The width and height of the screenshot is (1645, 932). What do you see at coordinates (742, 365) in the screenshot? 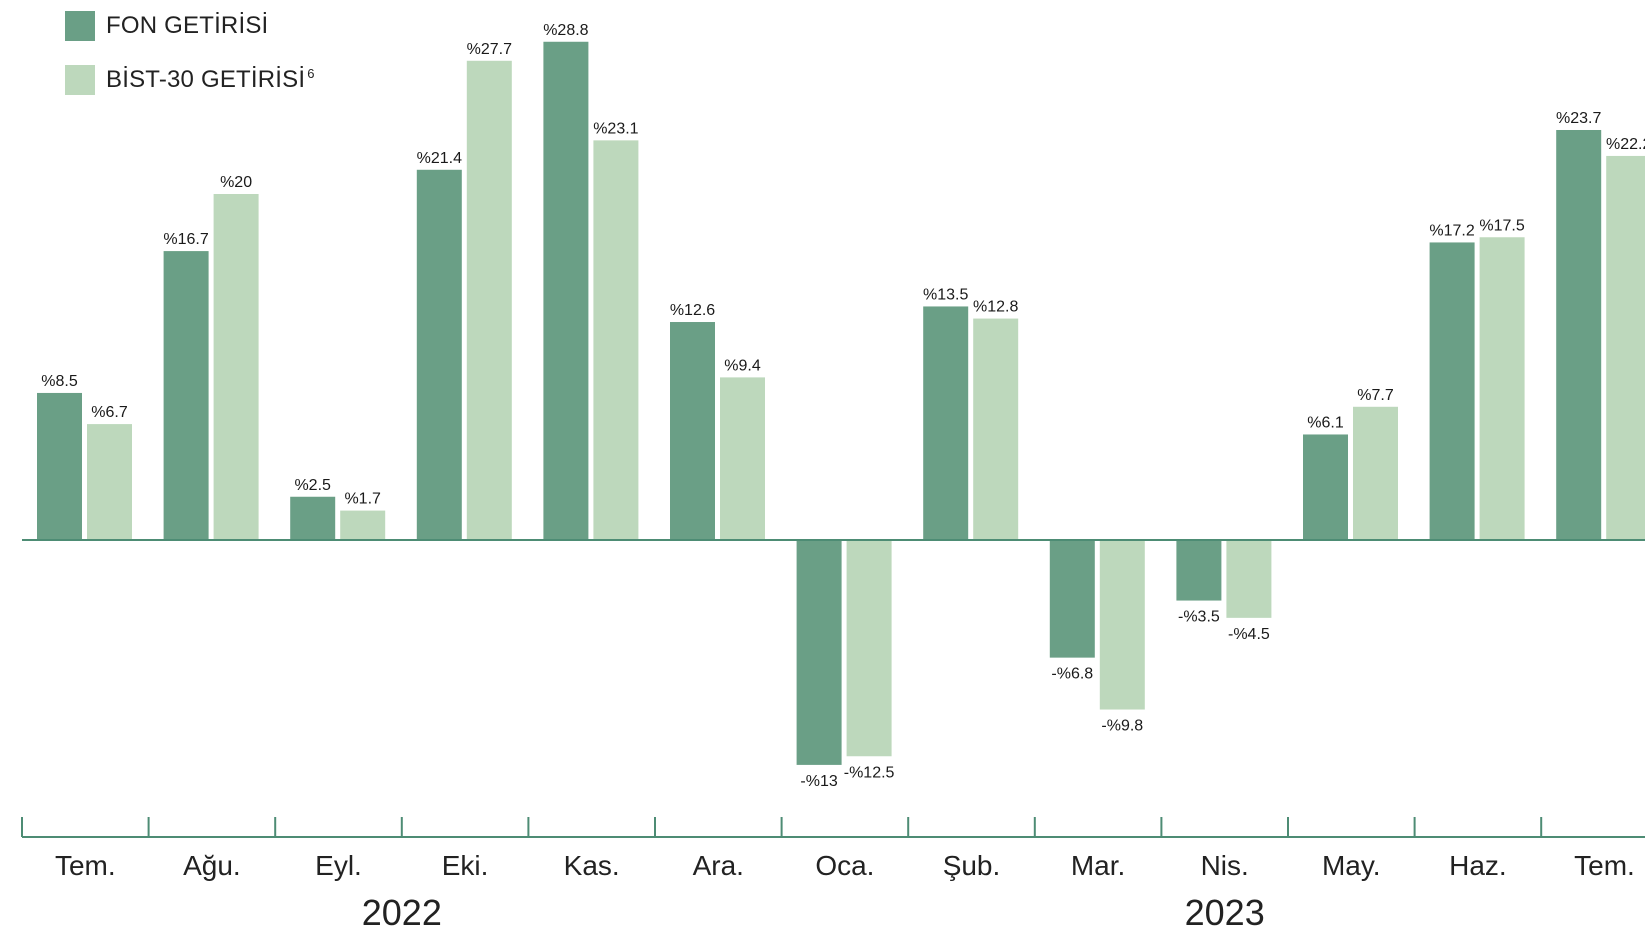
I see `value-label-bist-5: %9.4` at bounding box center [742, 365].